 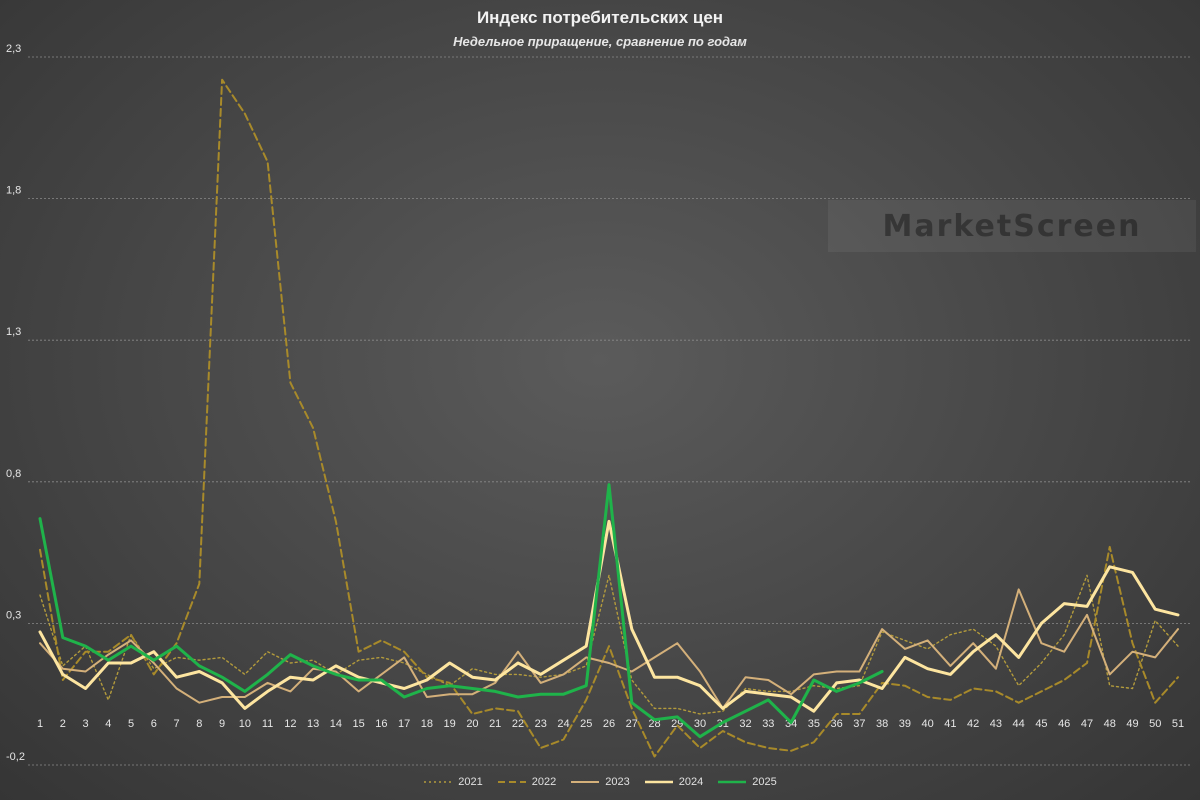 I want to click on x-tick-label: 8, so click(x=199, y=724).